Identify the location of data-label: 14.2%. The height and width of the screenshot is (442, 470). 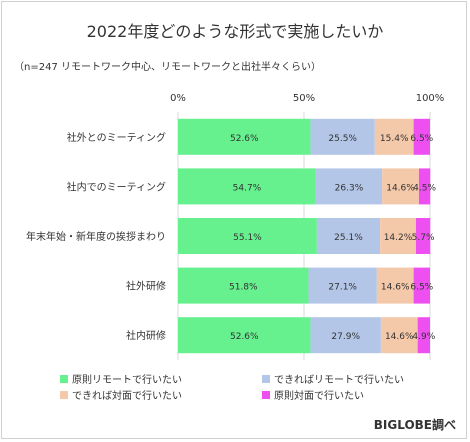
(398, 238).